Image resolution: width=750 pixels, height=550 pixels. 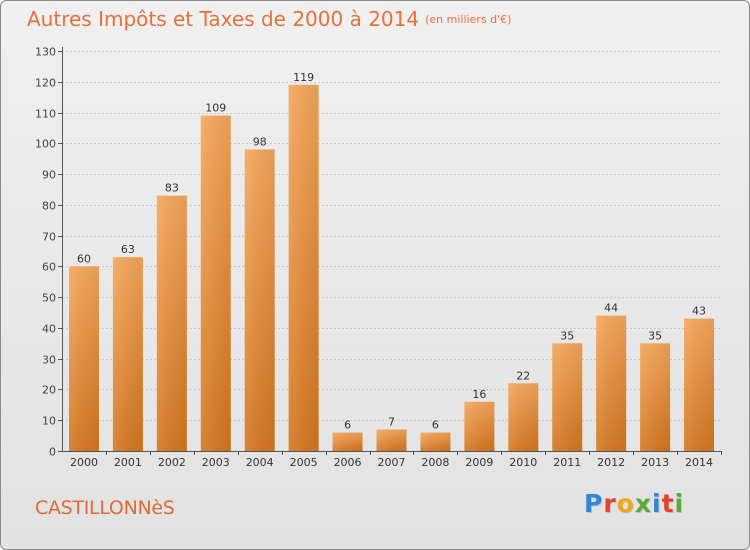 What do you see at coordinates (303, 267) in the screenshot?
I see `bar-shade-2005` at bounding box center [303, 267].